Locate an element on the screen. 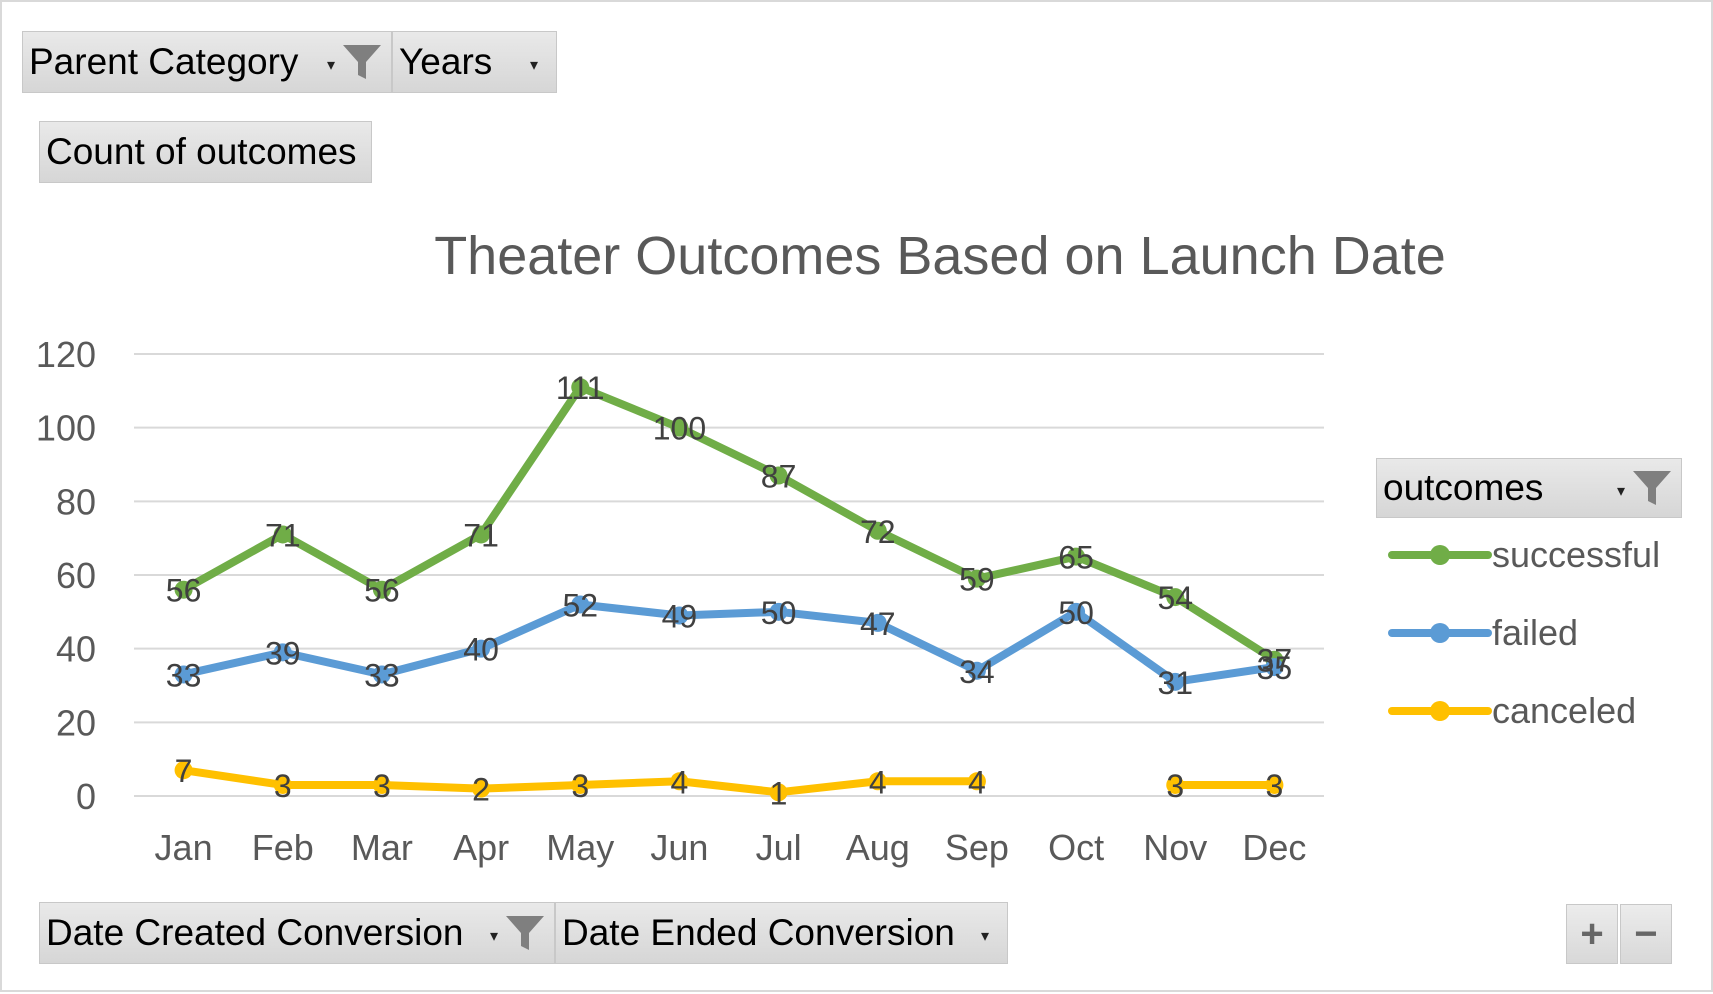 The image size is (1713, 994). chart-title: Theater Outcomes Based on Launch Date is located at coordinates (940, 256).